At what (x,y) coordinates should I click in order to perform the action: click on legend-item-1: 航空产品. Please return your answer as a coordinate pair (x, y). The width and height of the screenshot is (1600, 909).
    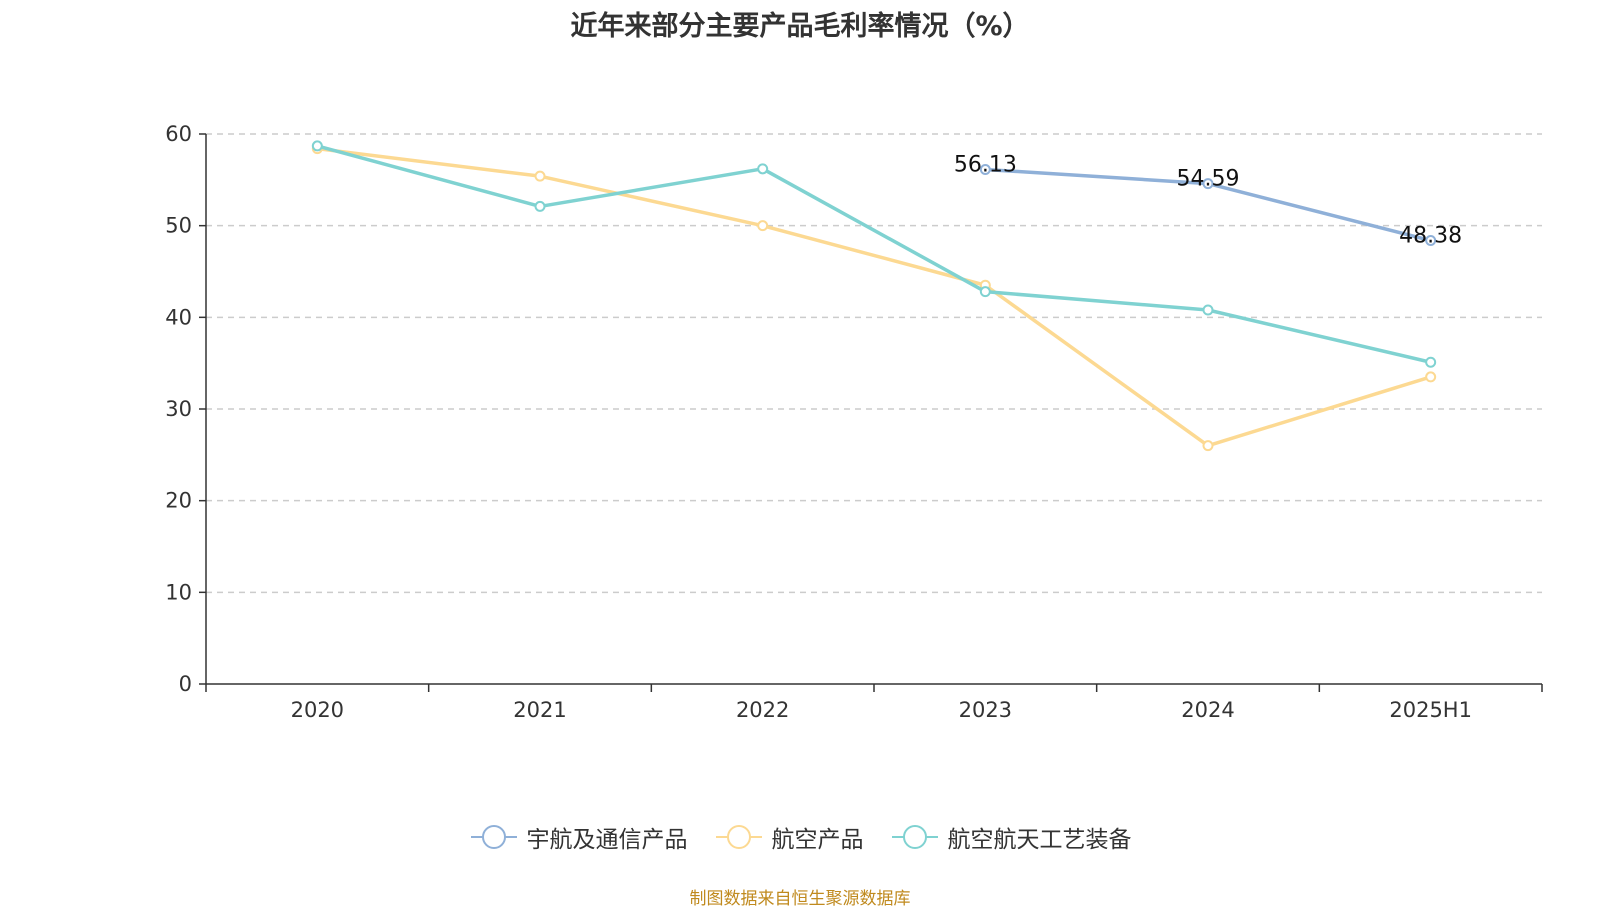
    Looking at the image, I should click on (789, 837).